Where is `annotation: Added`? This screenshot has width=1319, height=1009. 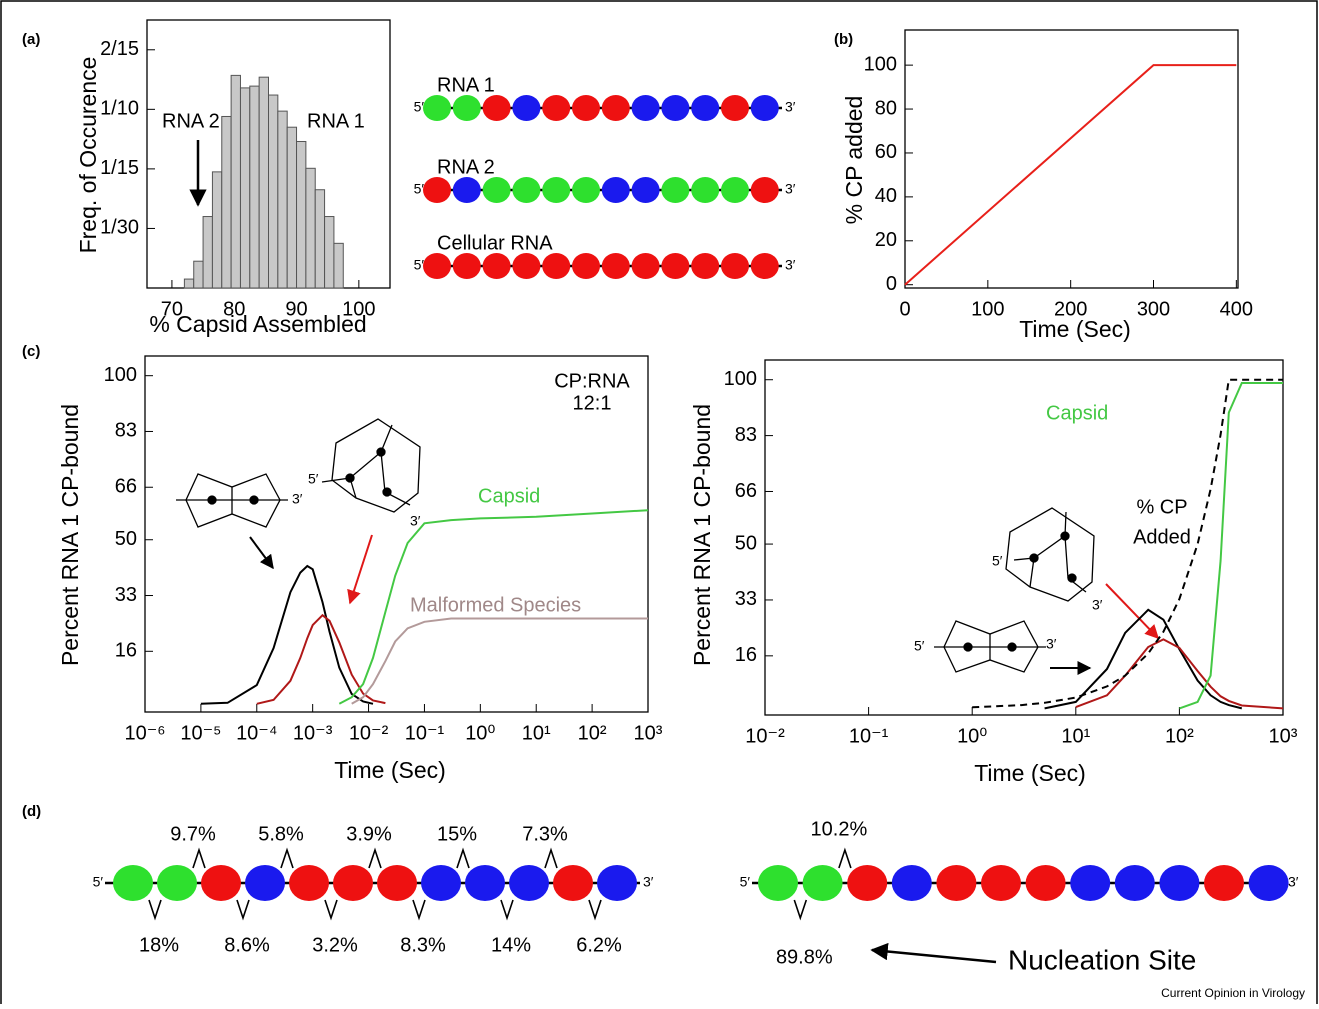
annotation: Added is located at coordinates (1162, 537).